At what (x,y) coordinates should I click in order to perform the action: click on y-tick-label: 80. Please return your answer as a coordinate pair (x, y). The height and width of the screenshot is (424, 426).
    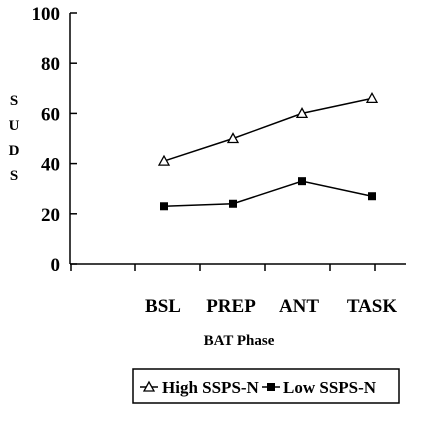
    Looking at the image, I should click on (50, 64).